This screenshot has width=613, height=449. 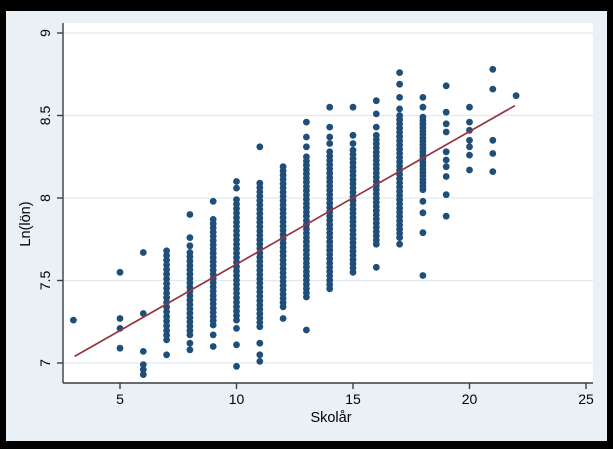 I want to click on y-tick-label: 8.5, so click(x=45, y=116).